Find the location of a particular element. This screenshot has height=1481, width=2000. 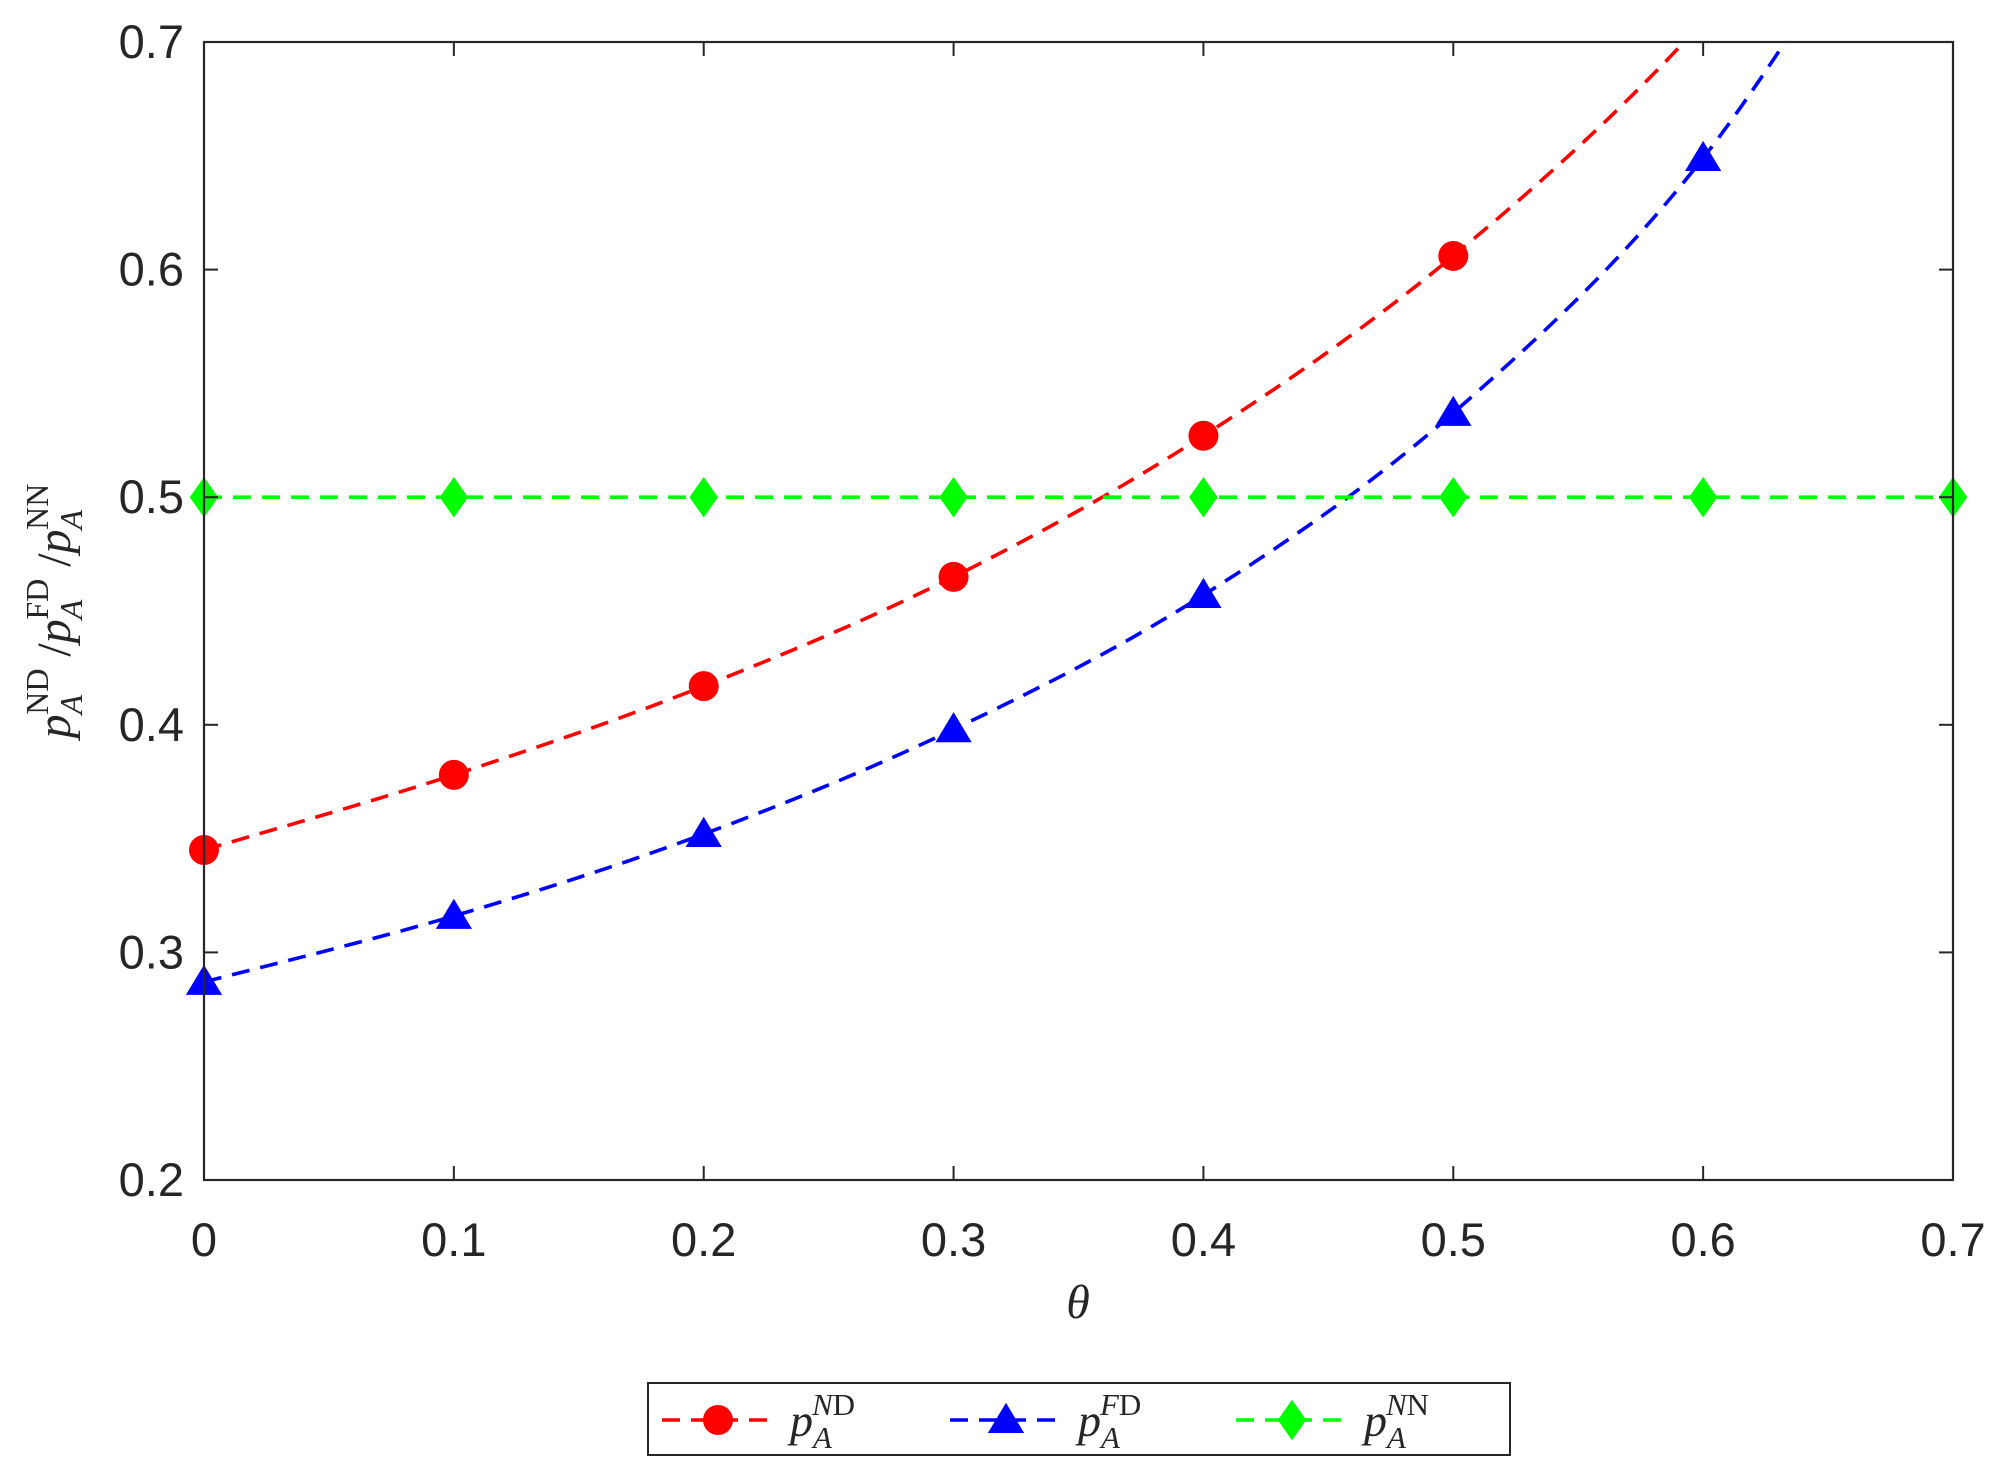

y-tick-label: 0.4 is located at coordinates (151, 724).